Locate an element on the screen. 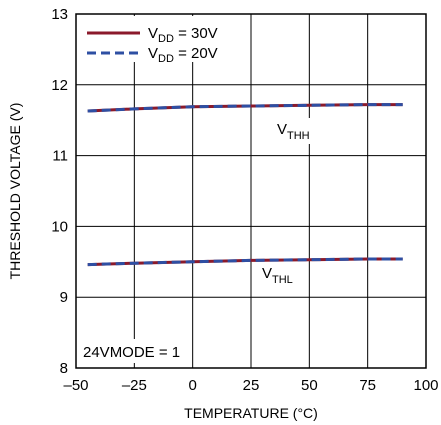  x-tick-label-1: –25 is located at coordinates (134, 385).